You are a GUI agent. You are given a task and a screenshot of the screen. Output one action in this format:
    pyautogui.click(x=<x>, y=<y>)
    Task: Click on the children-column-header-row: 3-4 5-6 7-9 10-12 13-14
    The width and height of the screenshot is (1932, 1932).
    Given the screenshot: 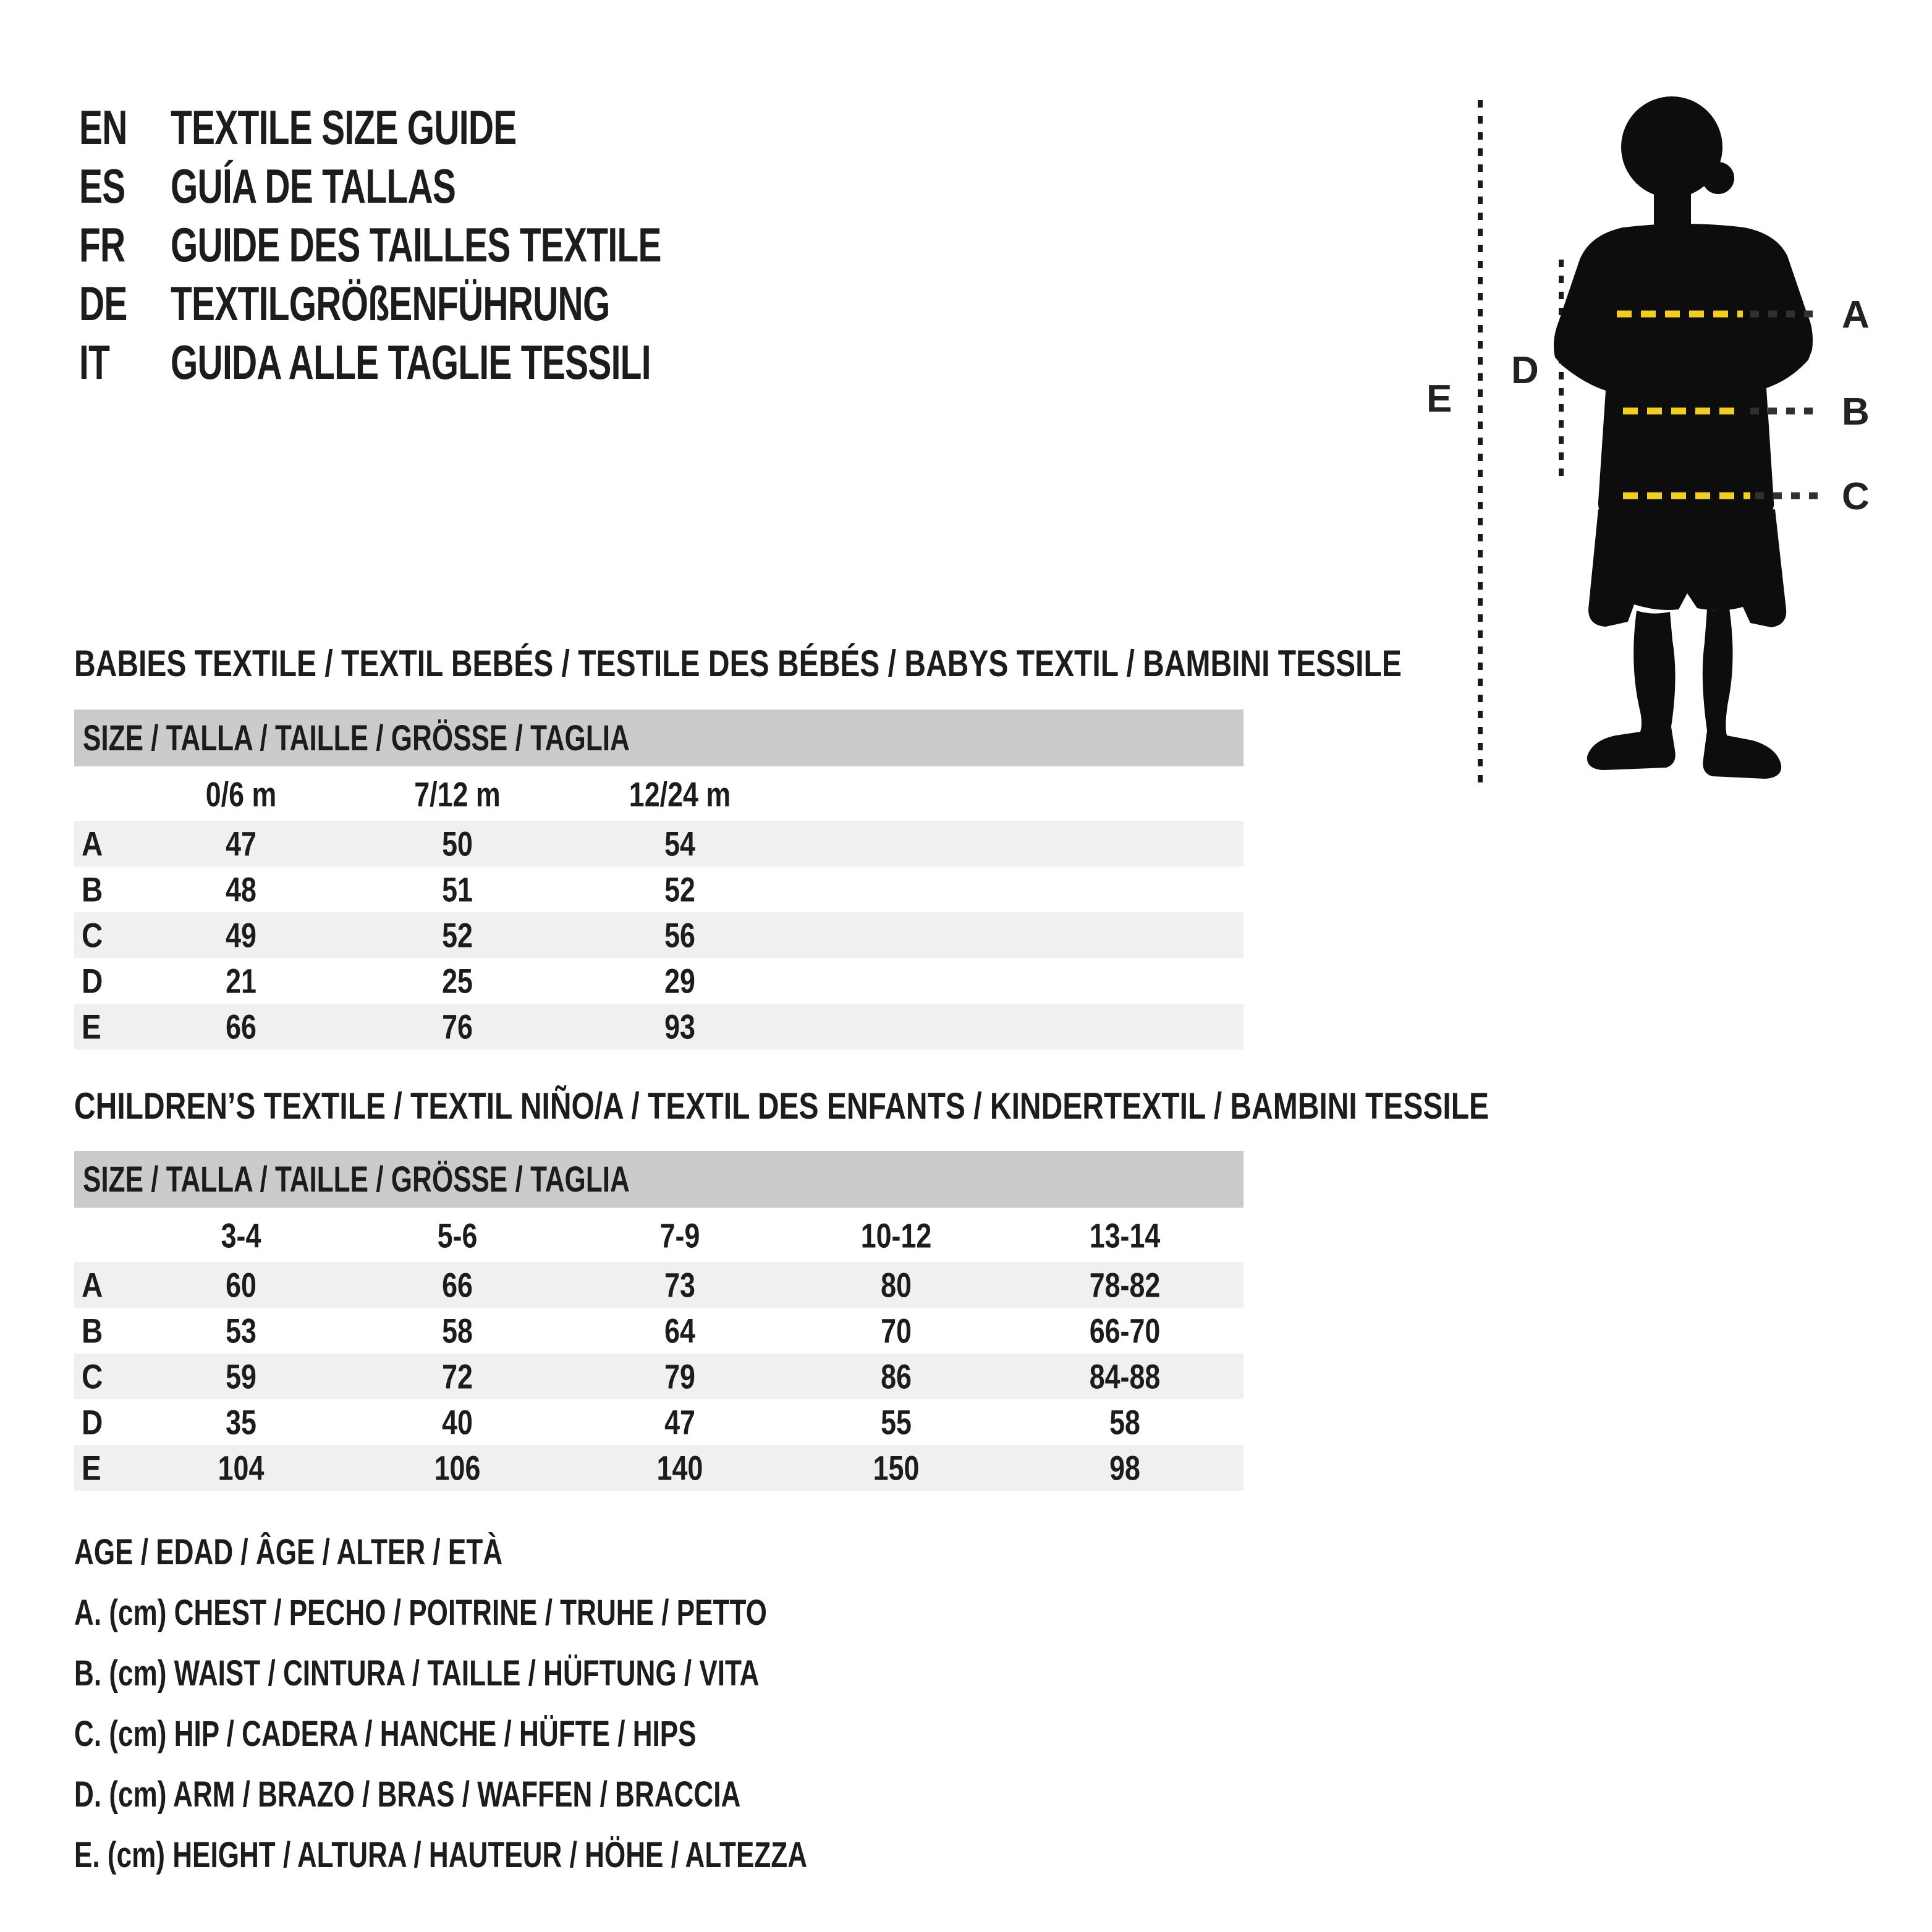 What is the action you would take?
    pyautogui.click(x=659, y=1235)
    